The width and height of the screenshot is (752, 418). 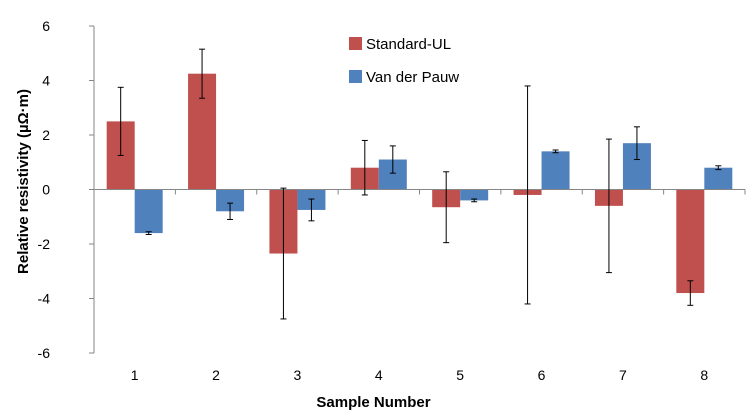 What do you see at coordinates (46, 135) in the screenshot?
I see `y-tick-label: 2` at bounding box center [46, 135].